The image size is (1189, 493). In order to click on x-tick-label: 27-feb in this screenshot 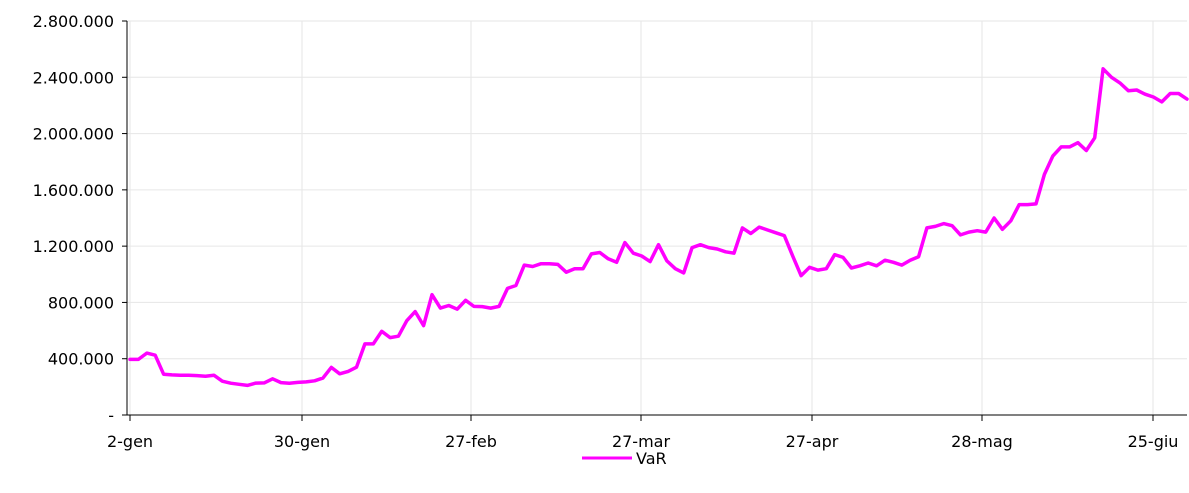, I will do `click(471, 441)`.